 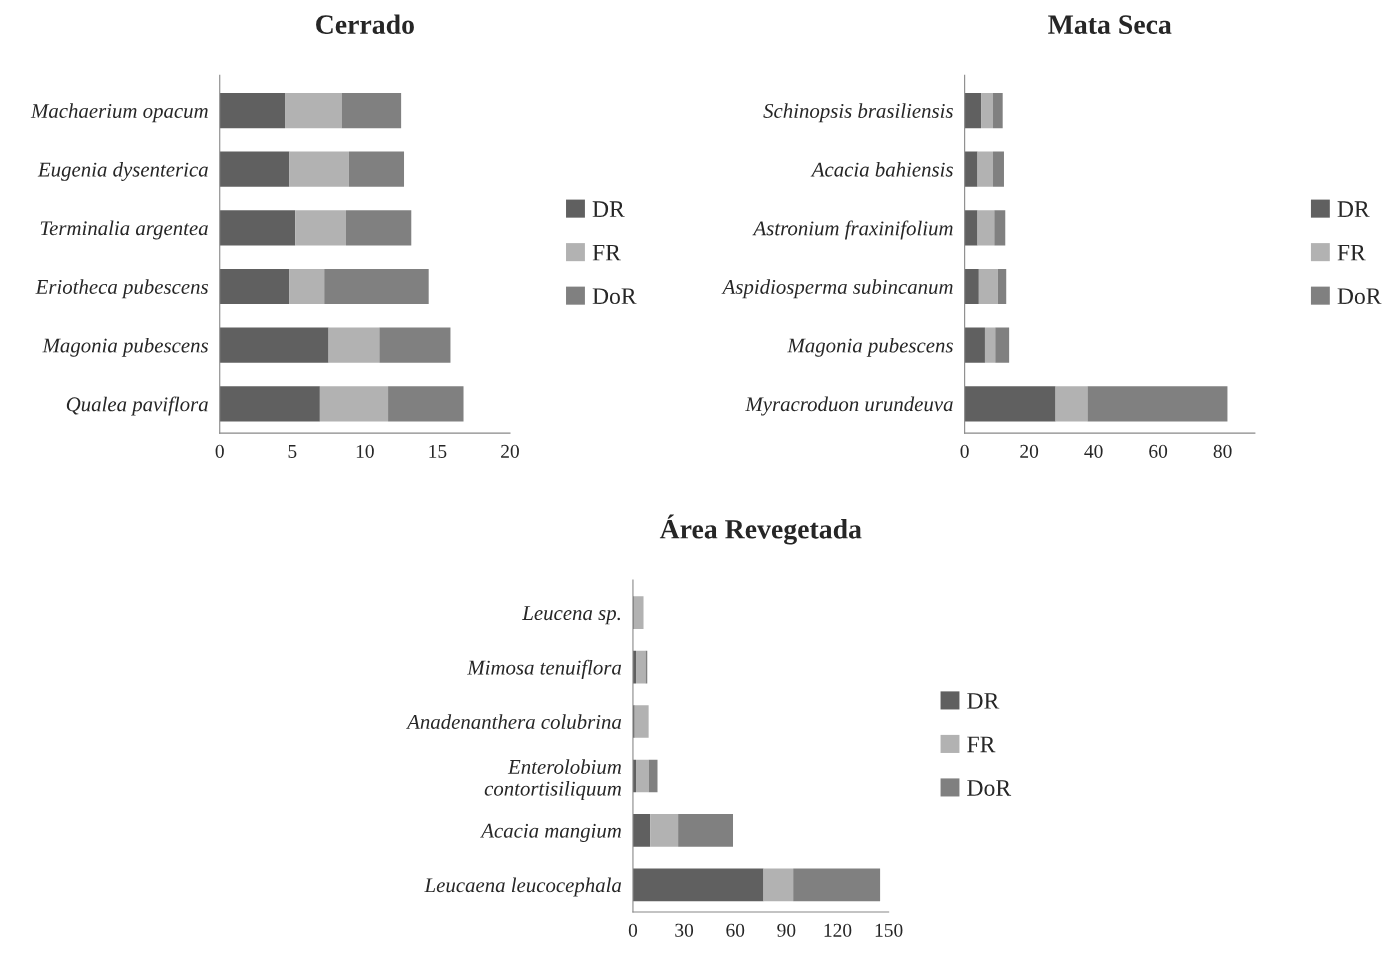 What do you see at coordinates (124, 230) in the screenshot?
I see `y-tick-label: Terminalia argentea` at bounding box center [124, 230].